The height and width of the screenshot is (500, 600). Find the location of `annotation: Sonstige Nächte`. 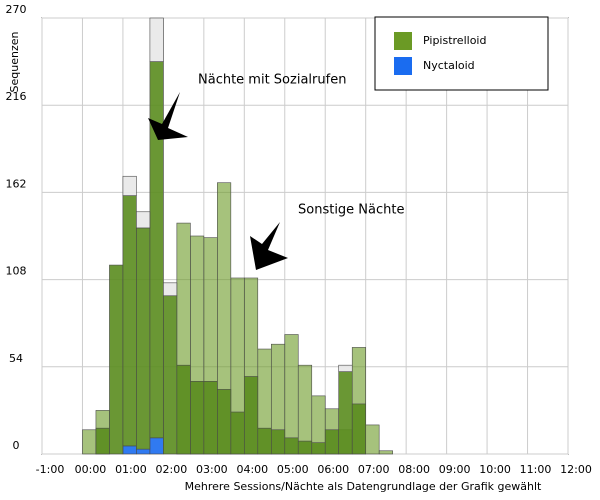

annotation: Sonstige Nächte is located at coordinates (351, 210).